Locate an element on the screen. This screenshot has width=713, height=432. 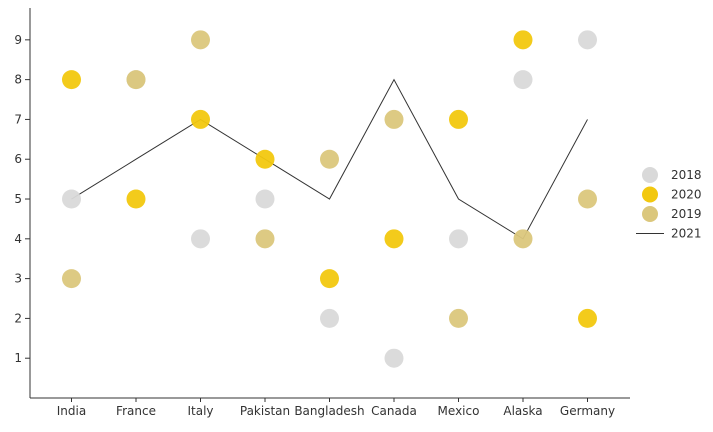
legend-label-2020: 2020 is located at coordinates (686, 195).